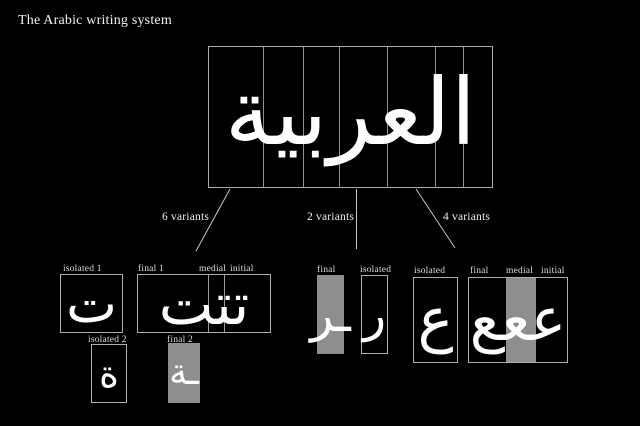 The image size is (640, 426). Describe the element at coordinates (326, 270) in the screenshot. I see `reh-final-label: final` at that location.